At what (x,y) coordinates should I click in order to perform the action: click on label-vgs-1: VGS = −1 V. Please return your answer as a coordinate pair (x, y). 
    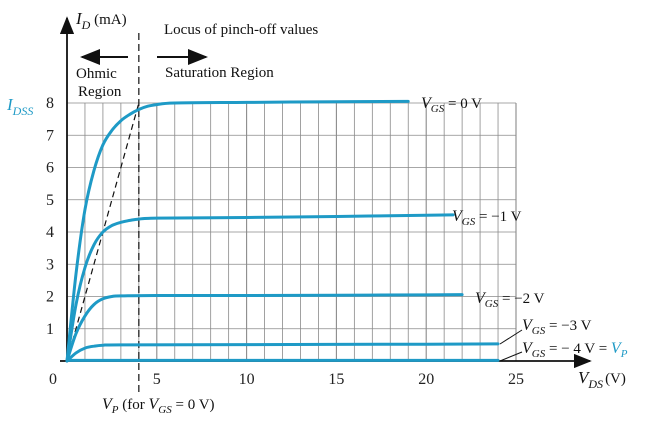
    Looking at the image, I should click on (487, 218).